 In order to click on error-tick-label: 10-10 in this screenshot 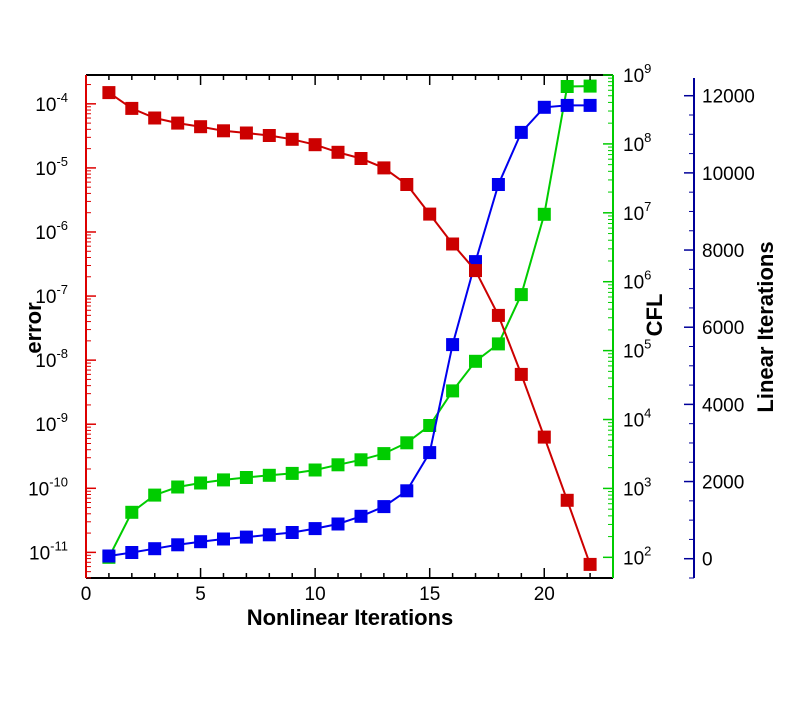, I will do `click(48, 487)`.